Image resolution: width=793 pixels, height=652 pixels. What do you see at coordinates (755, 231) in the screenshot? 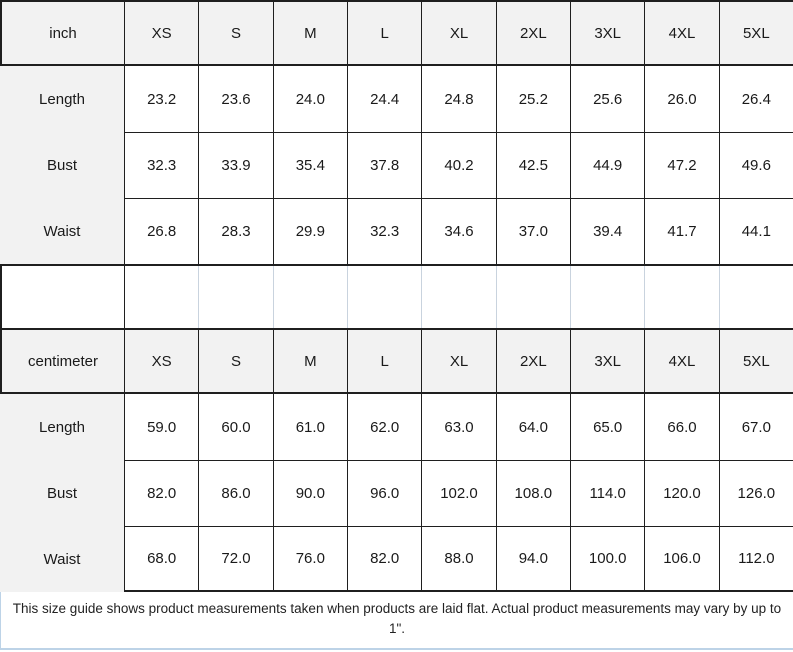
I see `value-cell: 44.1` at bounding box center [755, 231].